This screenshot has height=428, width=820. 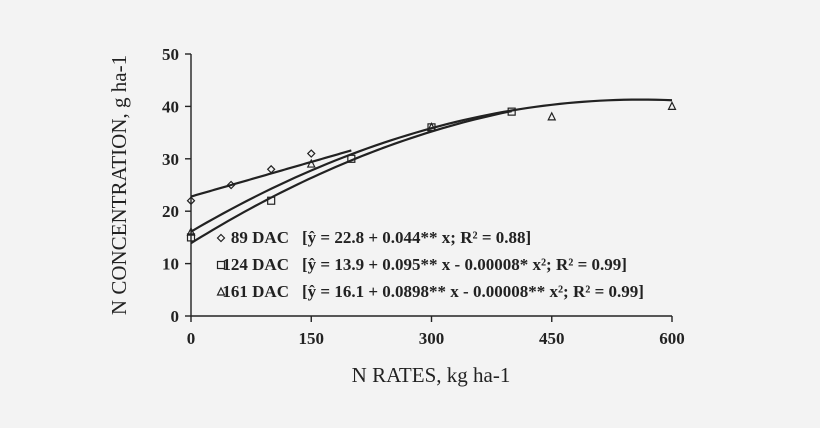 I want to click on legend-label: 124 DAC, so click(x=255, y=264).